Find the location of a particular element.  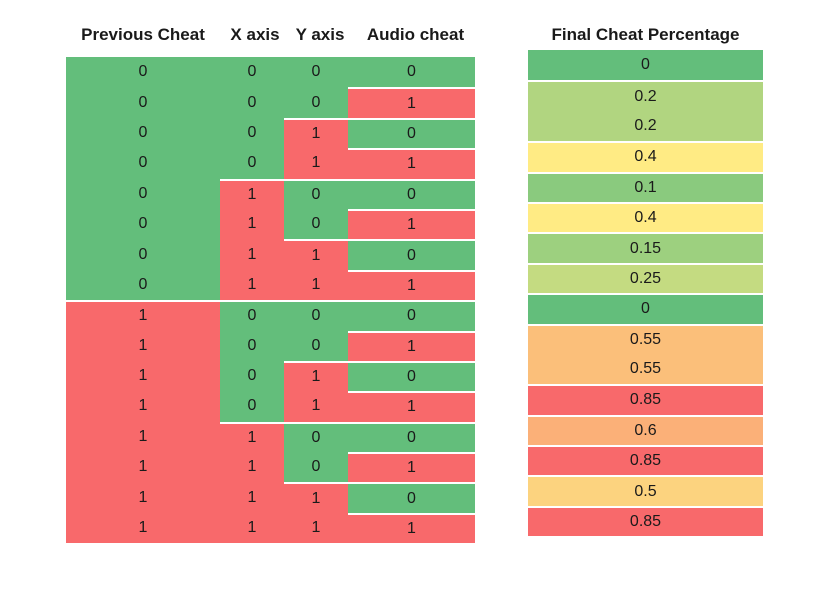

final-cheat-value: 0.25 is located at coordinates (645, 278).